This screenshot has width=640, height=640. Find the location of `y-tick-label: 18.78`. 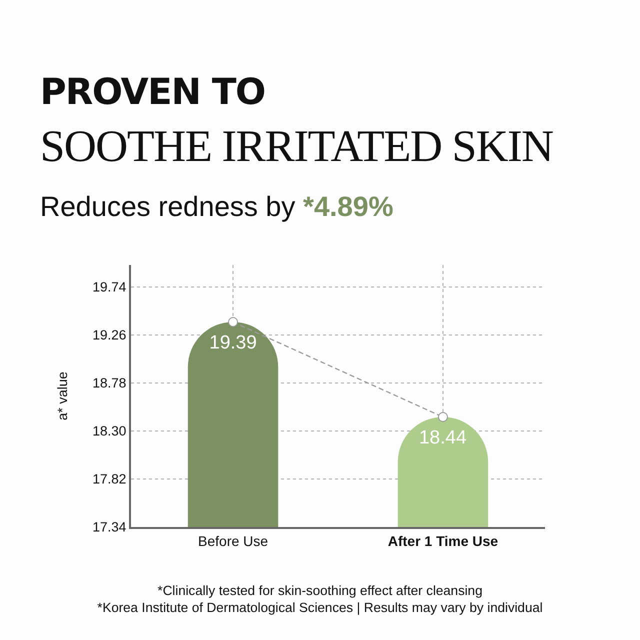

y-tick-label: 18.78 is located at coordinates (109, 383).